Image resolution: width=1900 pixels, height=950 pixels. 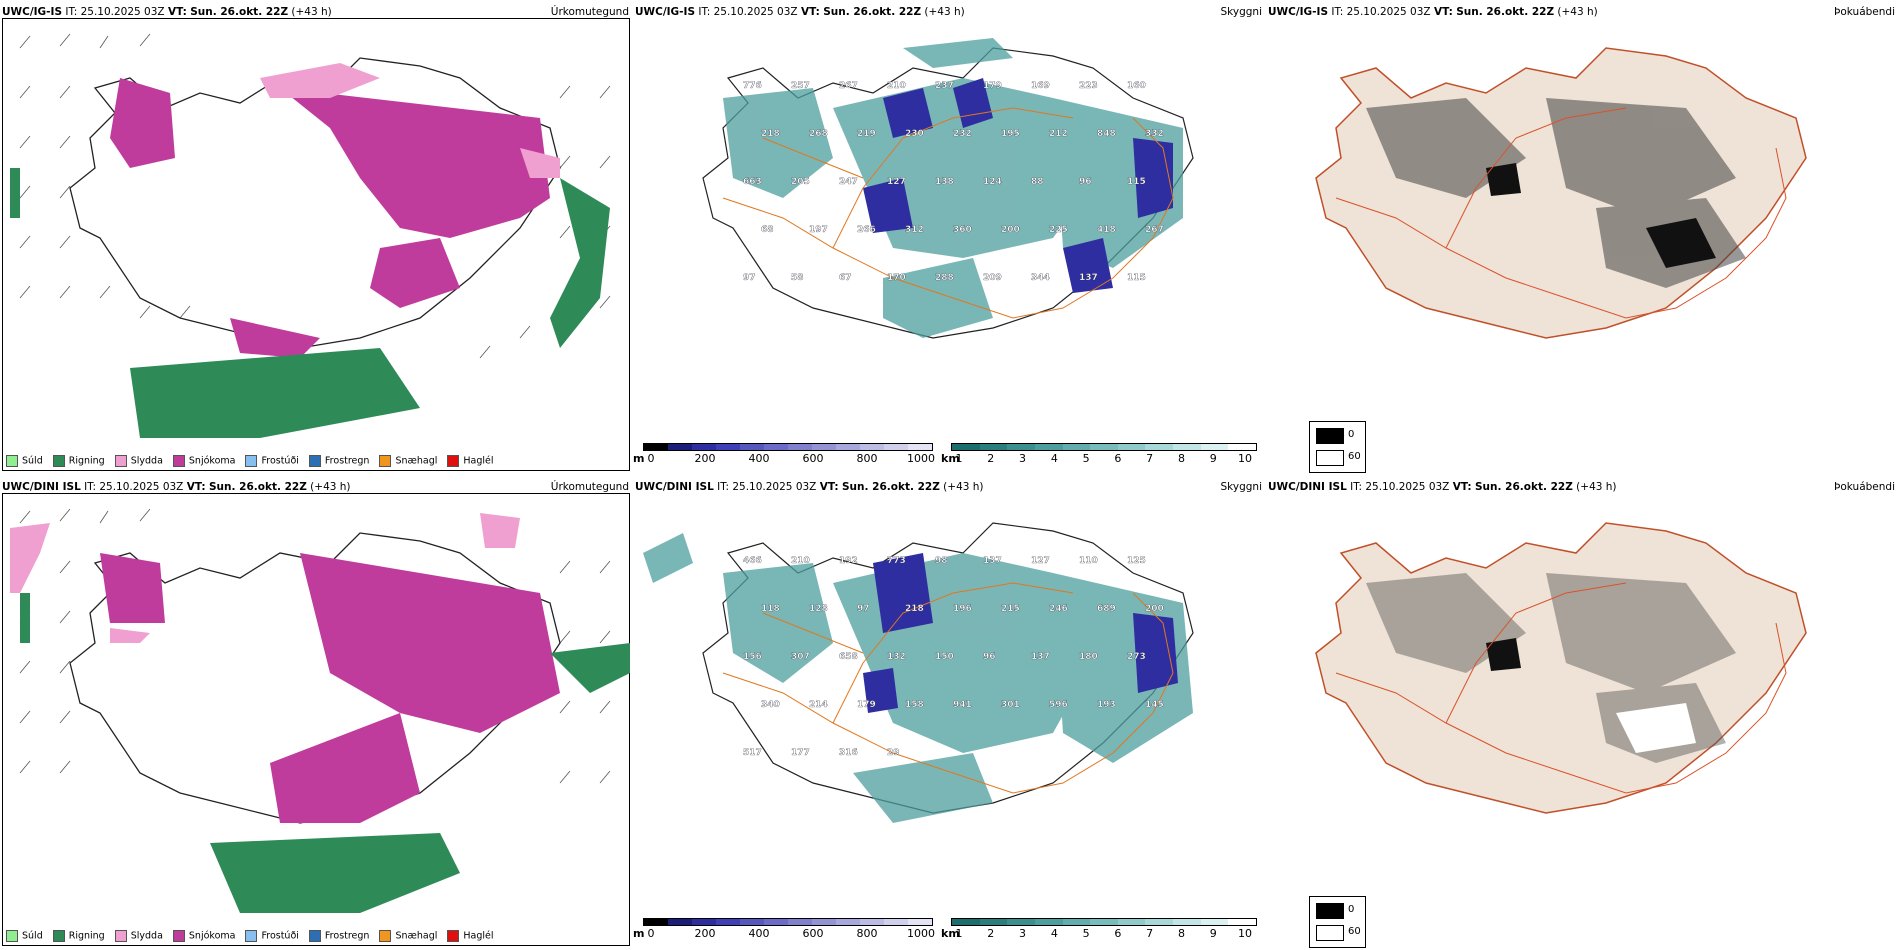 I want to click on cloud-base-label: 180, so click(x=1088, y=657).